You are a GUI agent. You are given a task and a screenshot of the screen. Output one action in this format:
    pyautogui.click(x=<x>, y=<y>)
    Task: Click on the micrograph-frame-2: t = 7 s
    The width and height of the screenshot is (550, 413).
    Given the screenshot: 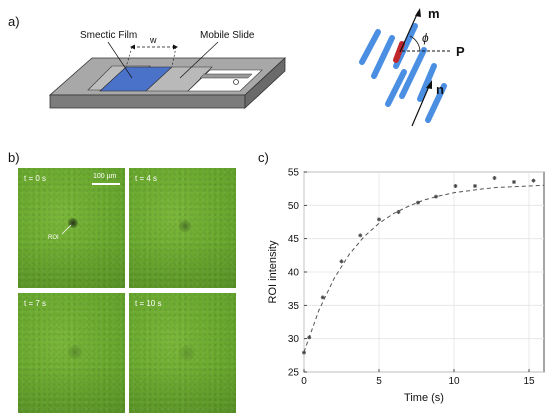 What is the action you would take?
    pyautogui.click(x=71, y=353)
    